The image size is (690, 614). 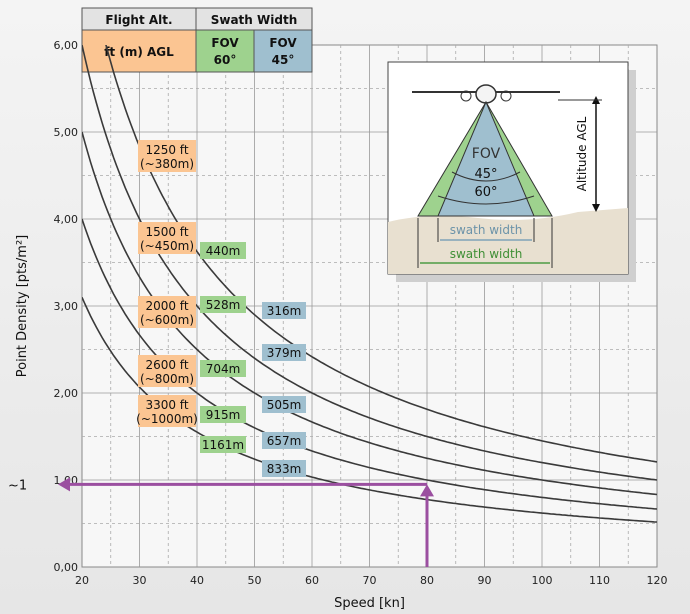 What do you see at coordinates (166, 232) in the screenshot?
I see `altitude-label-ft: 1500 ft` at bounding box center [166, 232].